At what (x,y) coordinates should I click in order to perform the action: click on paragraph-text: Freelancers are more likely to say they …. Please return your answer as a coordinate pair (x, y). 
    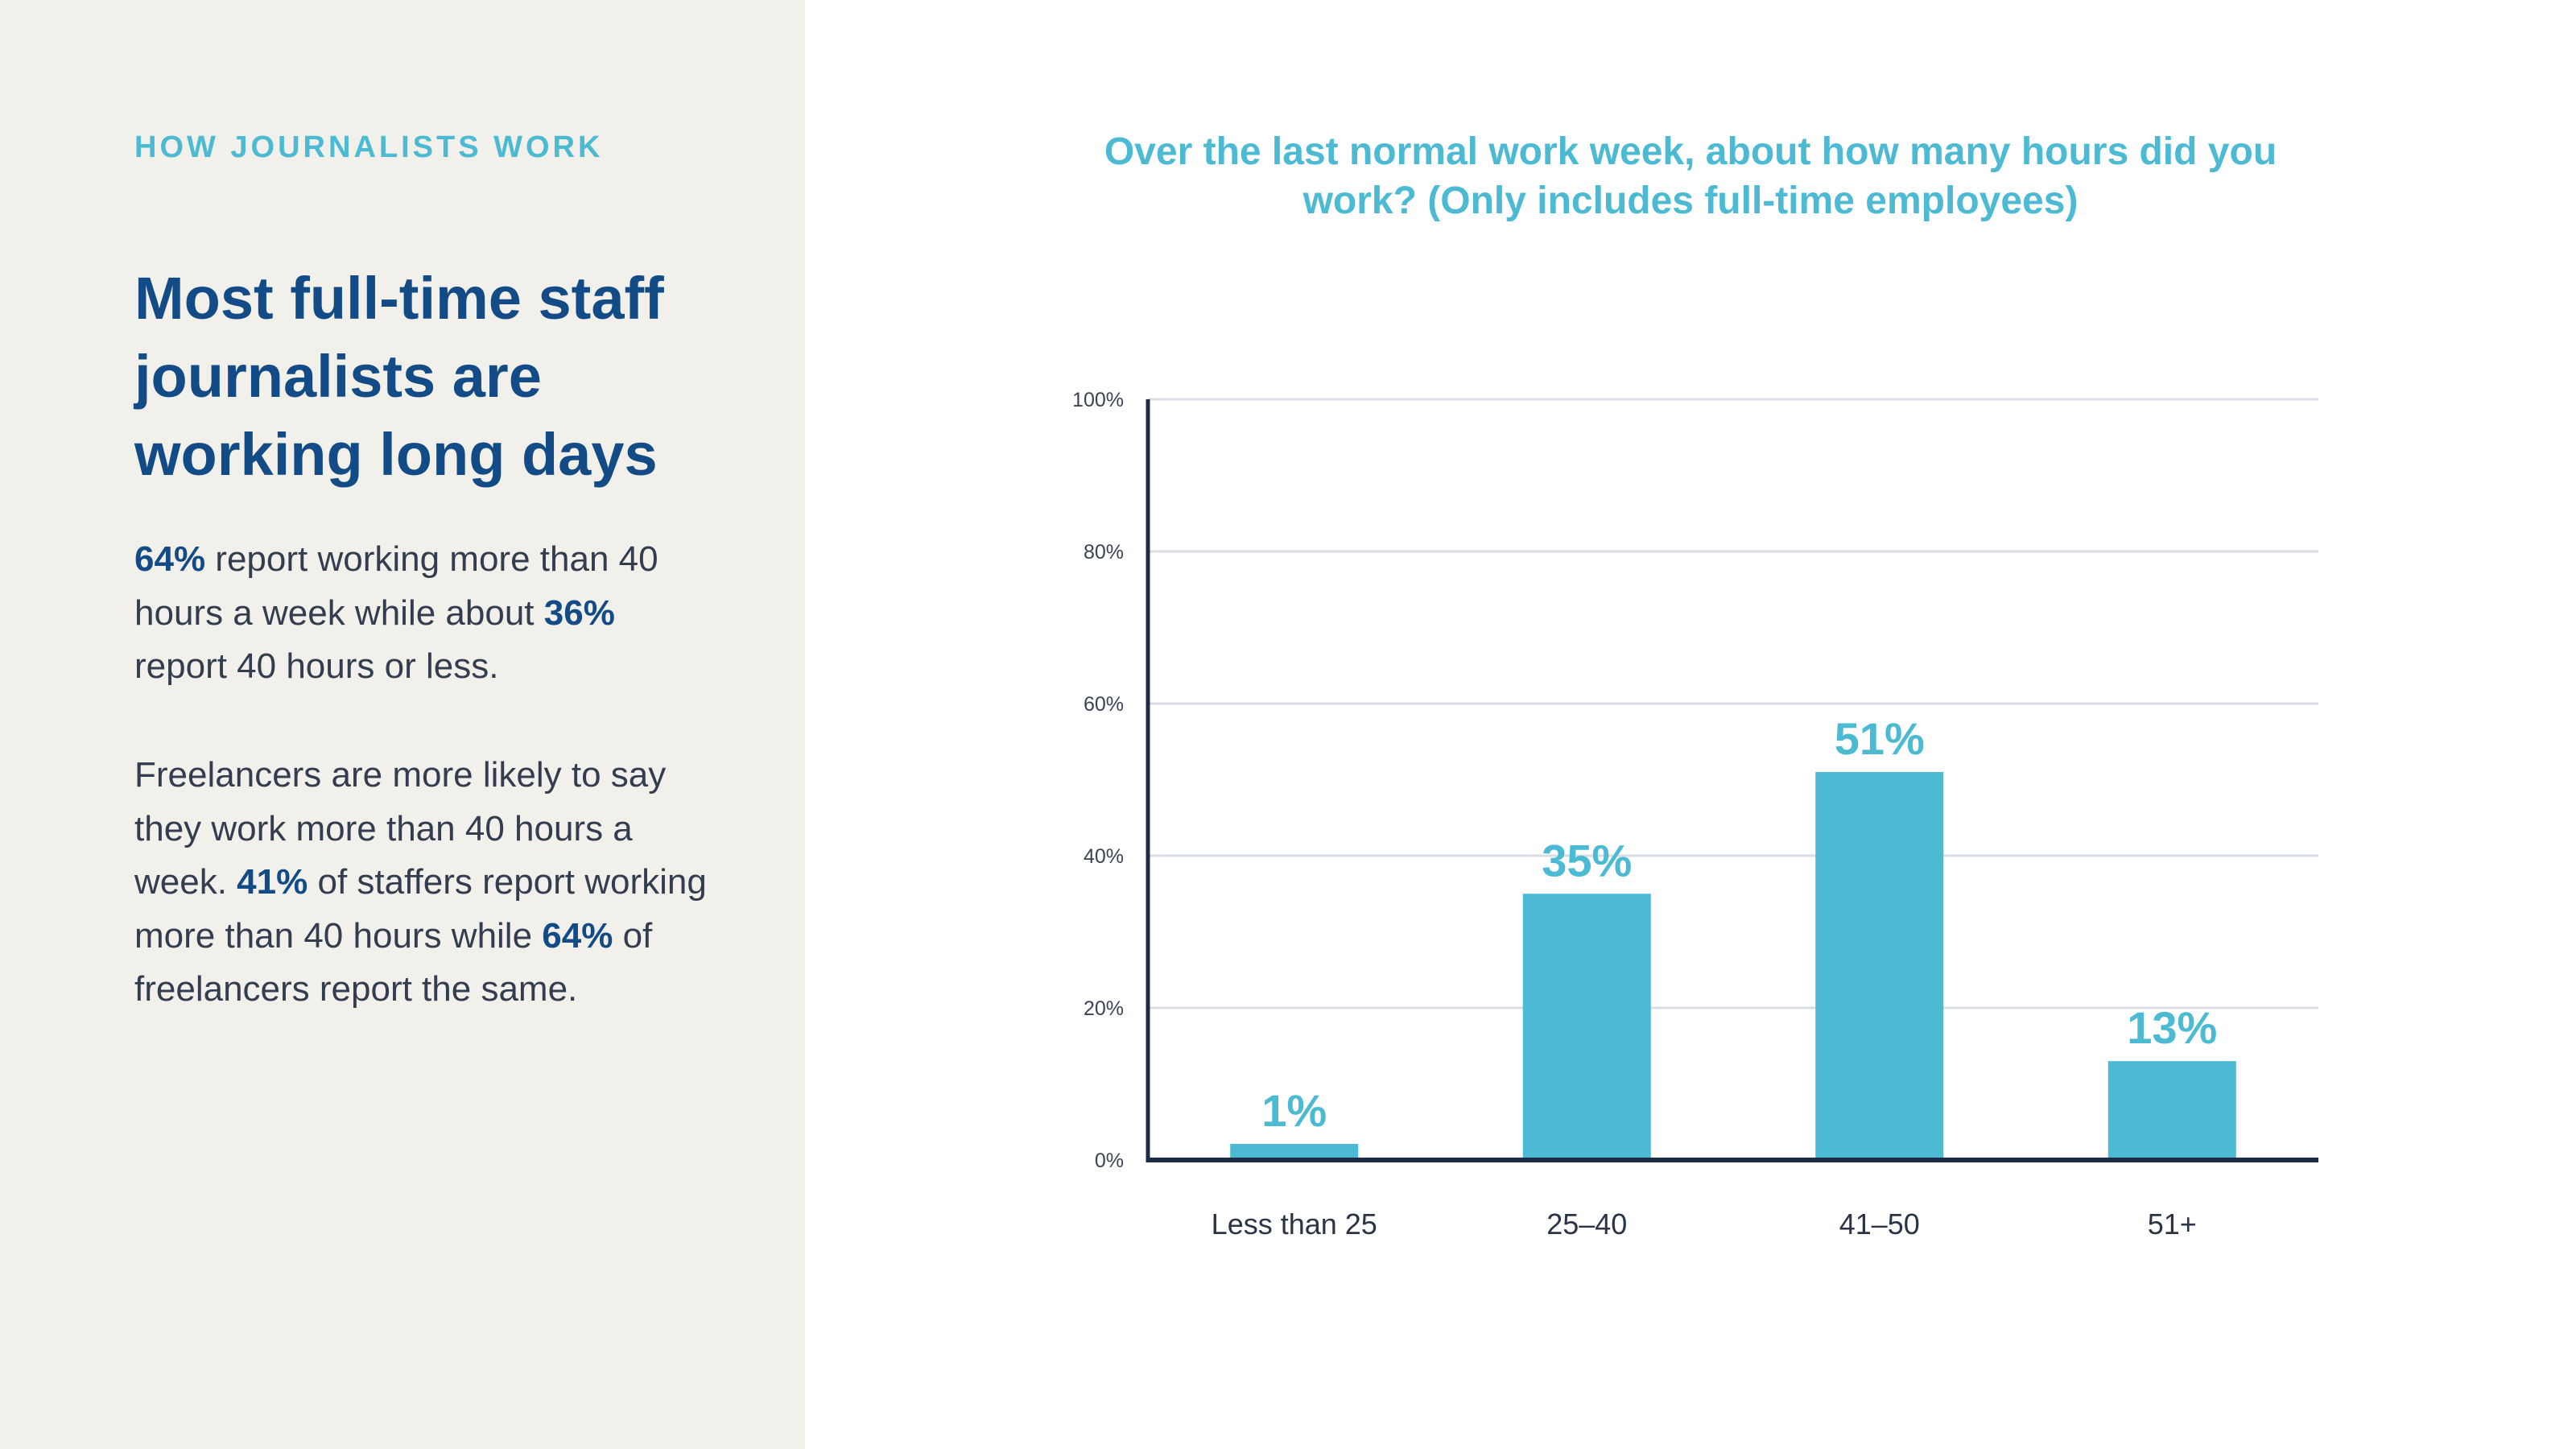
    Looking at the image, I should click on (400, 828).